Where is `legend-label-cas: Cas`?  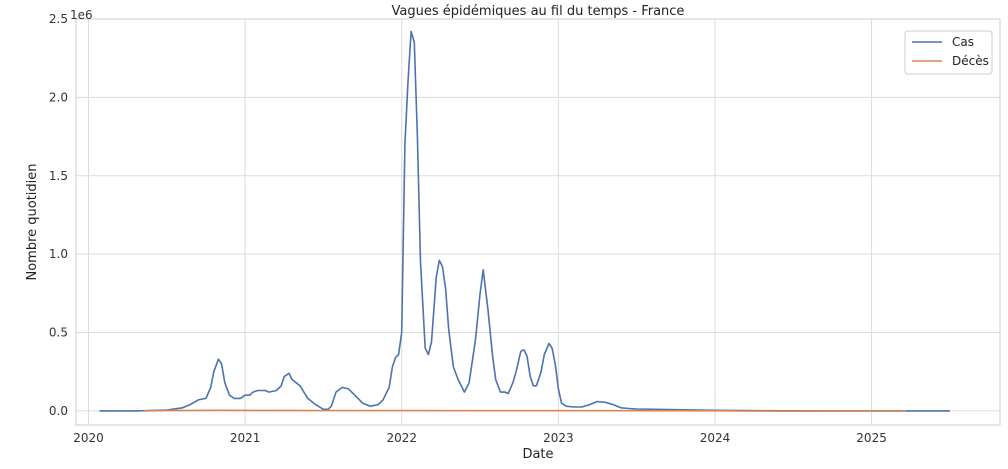 legend-label-cas: Cas is located at coordinates (963, 42).